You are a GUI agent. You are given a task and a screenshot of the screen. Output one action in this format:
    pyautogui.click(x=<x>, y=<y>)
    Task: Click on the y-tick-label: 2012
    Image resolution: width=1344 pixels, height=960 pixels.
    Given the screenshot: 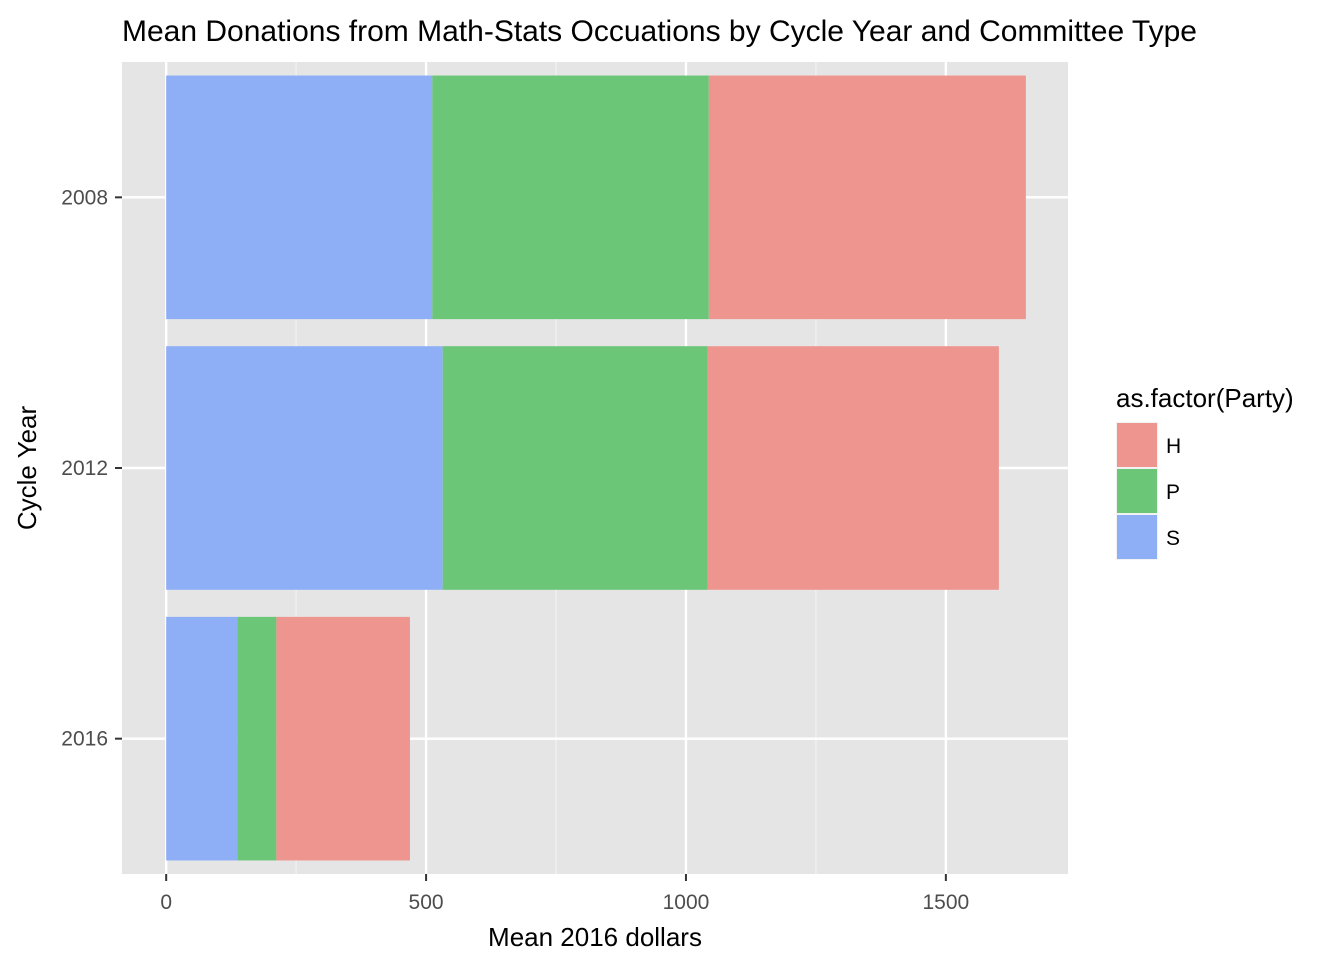 What is the action you would take?
    pyautogui.click(x=84, y=468)
    